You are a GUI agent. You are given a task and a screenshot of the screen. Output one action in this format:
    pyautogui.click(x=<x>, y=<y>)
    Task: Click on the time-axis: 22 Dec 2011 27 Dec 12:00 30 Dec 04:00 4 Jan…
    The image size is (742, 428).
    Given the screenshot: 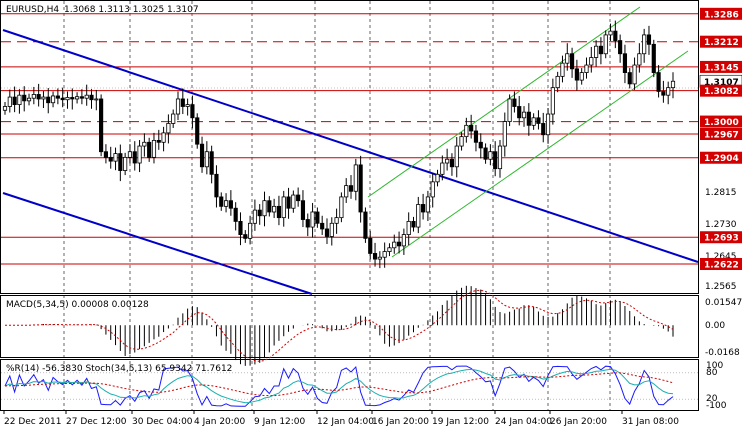 What is the action you would take?
    pyautogui.click(x=341, y=419)
    